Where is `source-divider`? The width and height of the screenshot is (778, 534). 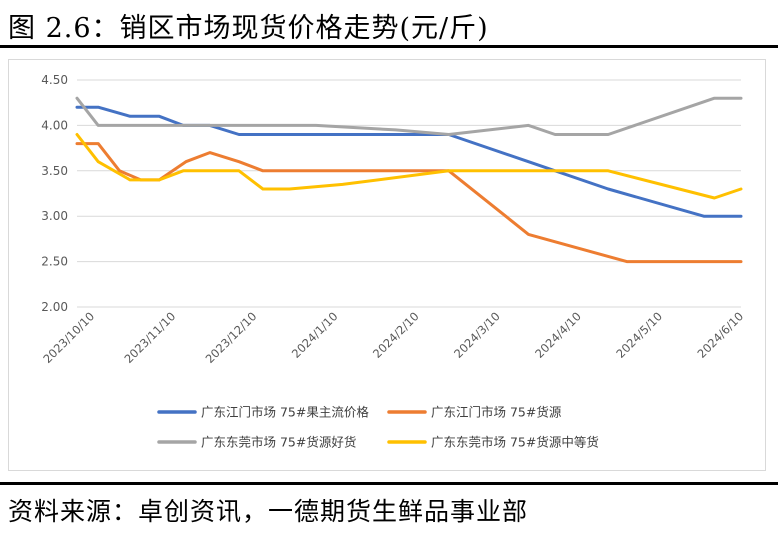
source-divider is located at coordinates (389, 483).